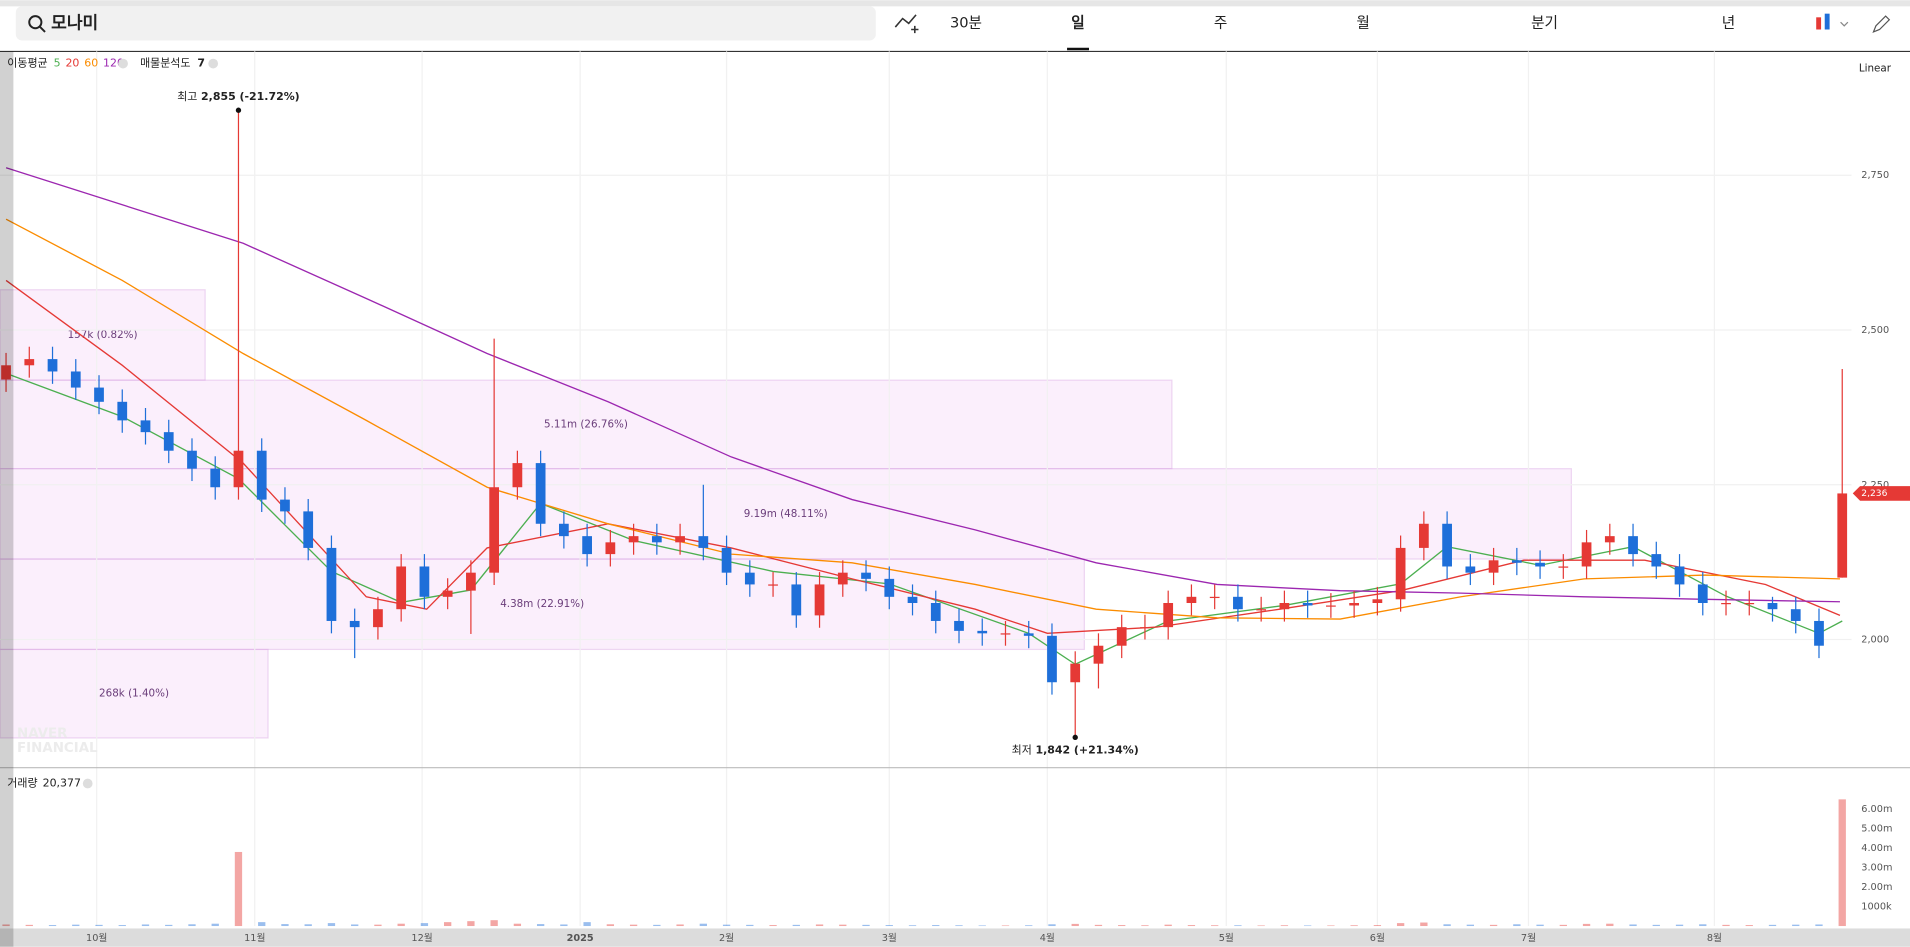 The width and height of the screenshot is (1910, 947). What do you see at coordinates (889, 938) in the screenshot?
I see `x-tick-label: 3월` at bounding box center [889, 938].